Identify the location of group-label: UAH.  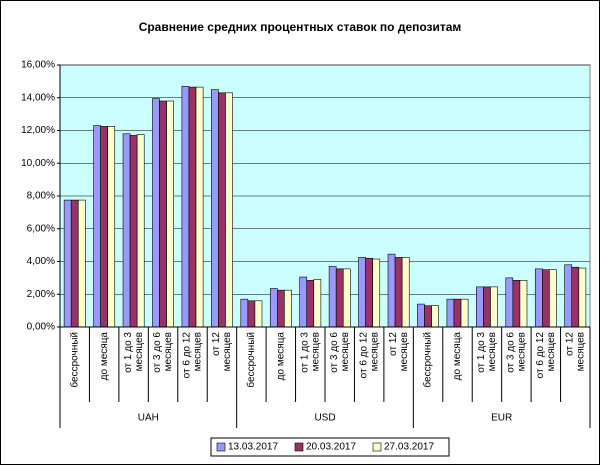
(148, 418).